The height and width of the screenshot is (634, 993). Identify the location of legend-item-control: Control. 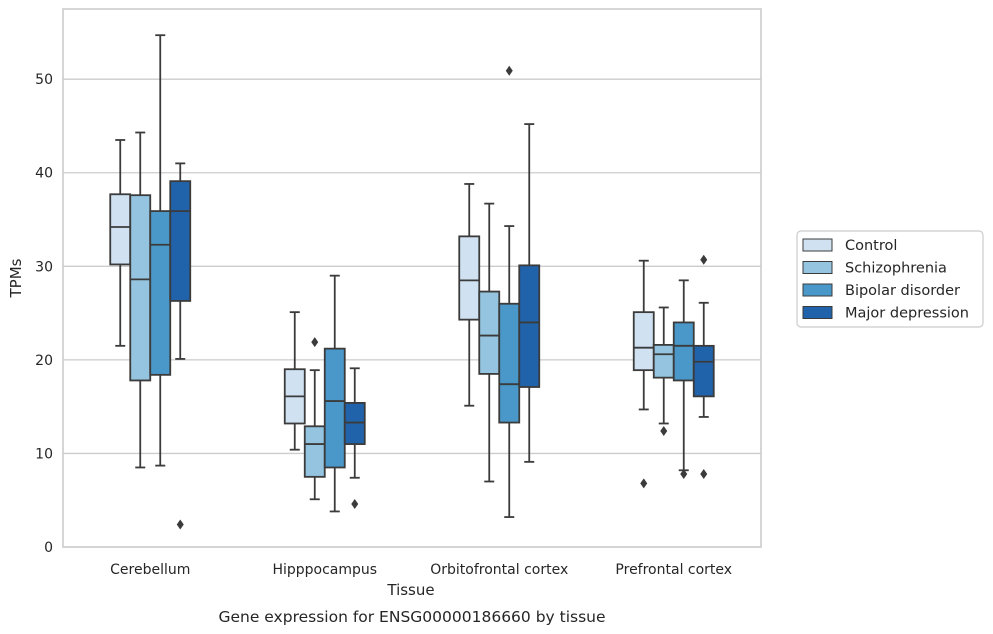
(849, 246).